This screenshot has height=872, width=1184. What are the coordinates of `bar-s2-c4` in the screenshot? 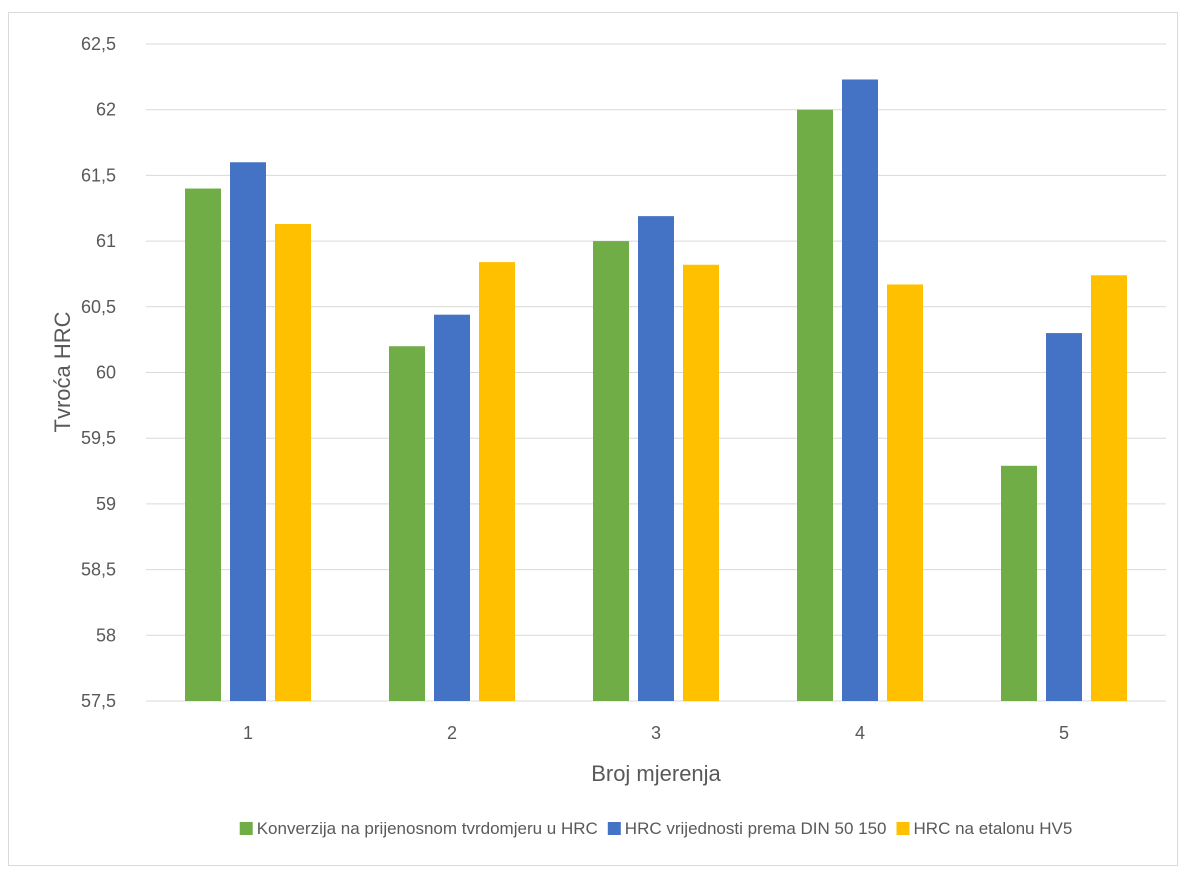 It's located at (860, 390).